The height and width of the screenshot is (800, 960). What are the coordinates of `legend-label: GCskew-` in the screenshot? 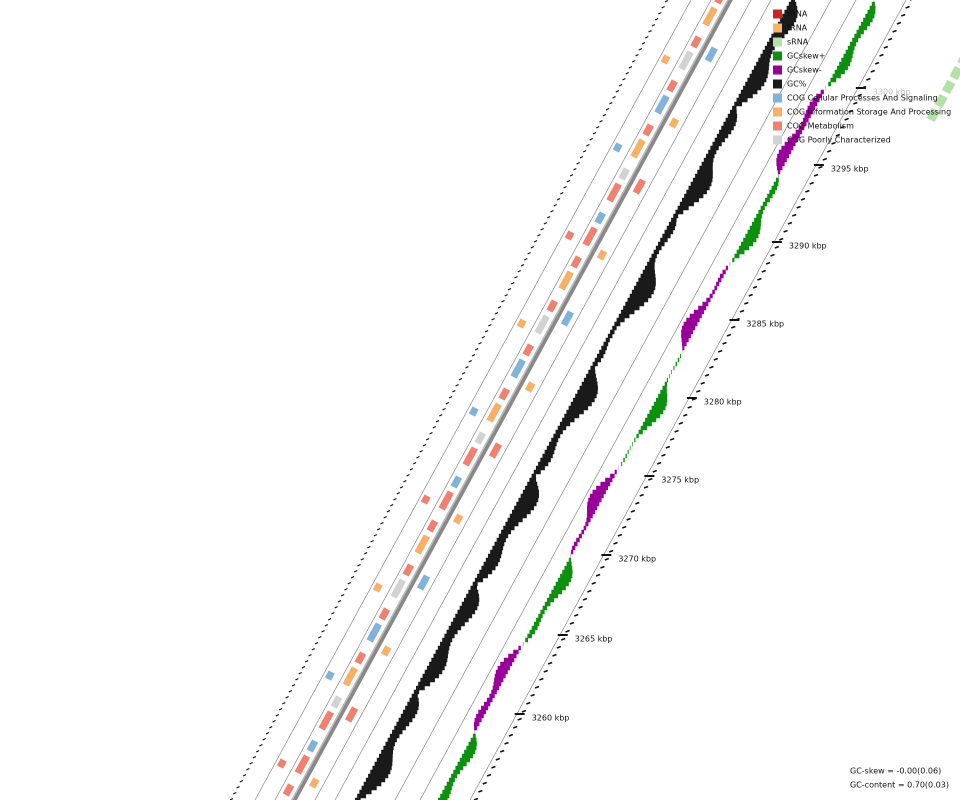 It's located at (804, 70).